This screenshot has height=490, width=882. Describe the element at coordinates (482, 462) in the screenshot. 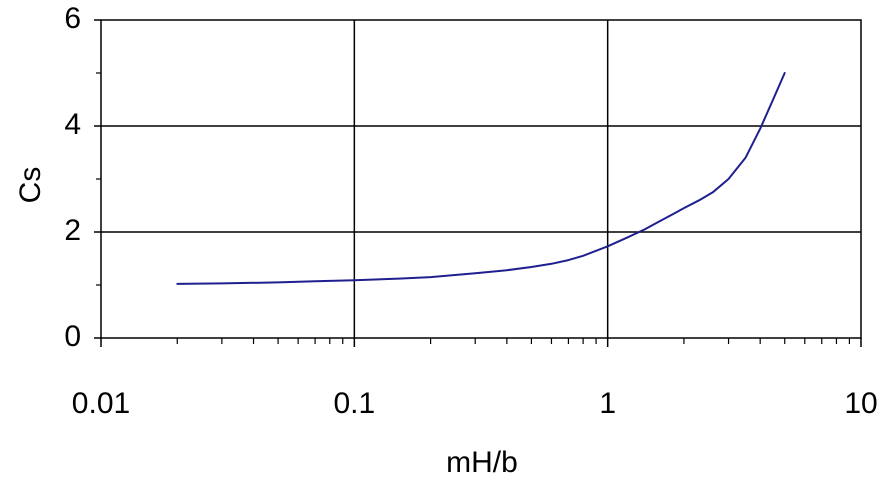

I see `x-axis-title: mH/b` at that location.